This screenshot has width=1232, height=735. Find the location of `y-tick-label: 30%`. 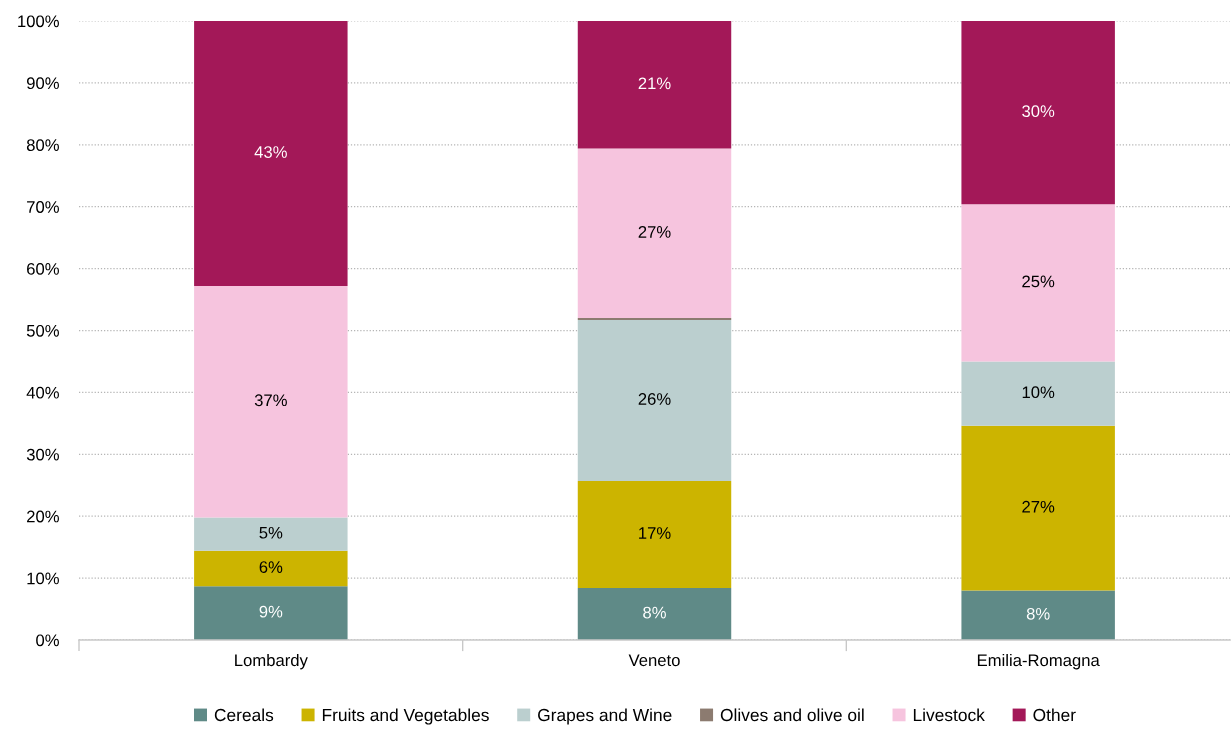

y-tick-label: 30% is located at coordinates (42, 454).